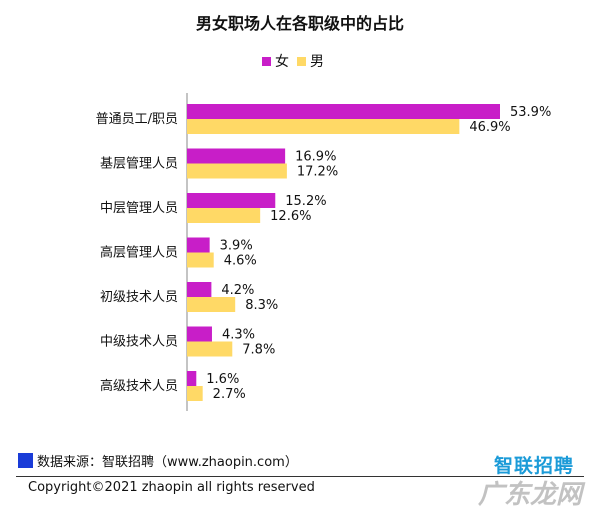 This screenshot has width=600, height=514. I want to click on data-source: 数据来源：智联招聘（www.zhaopin.com）, so click(158, 460).